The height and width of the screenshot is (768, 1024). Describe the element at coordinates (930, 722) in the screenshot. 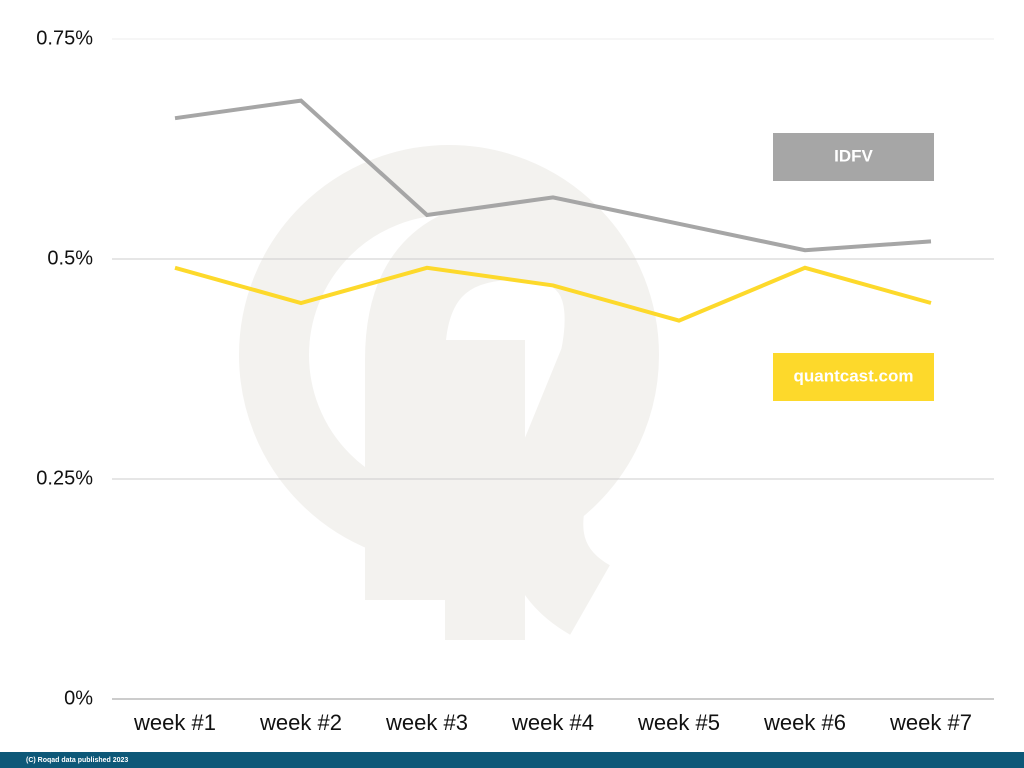

I see `x-tick-label: week #7` at that location.